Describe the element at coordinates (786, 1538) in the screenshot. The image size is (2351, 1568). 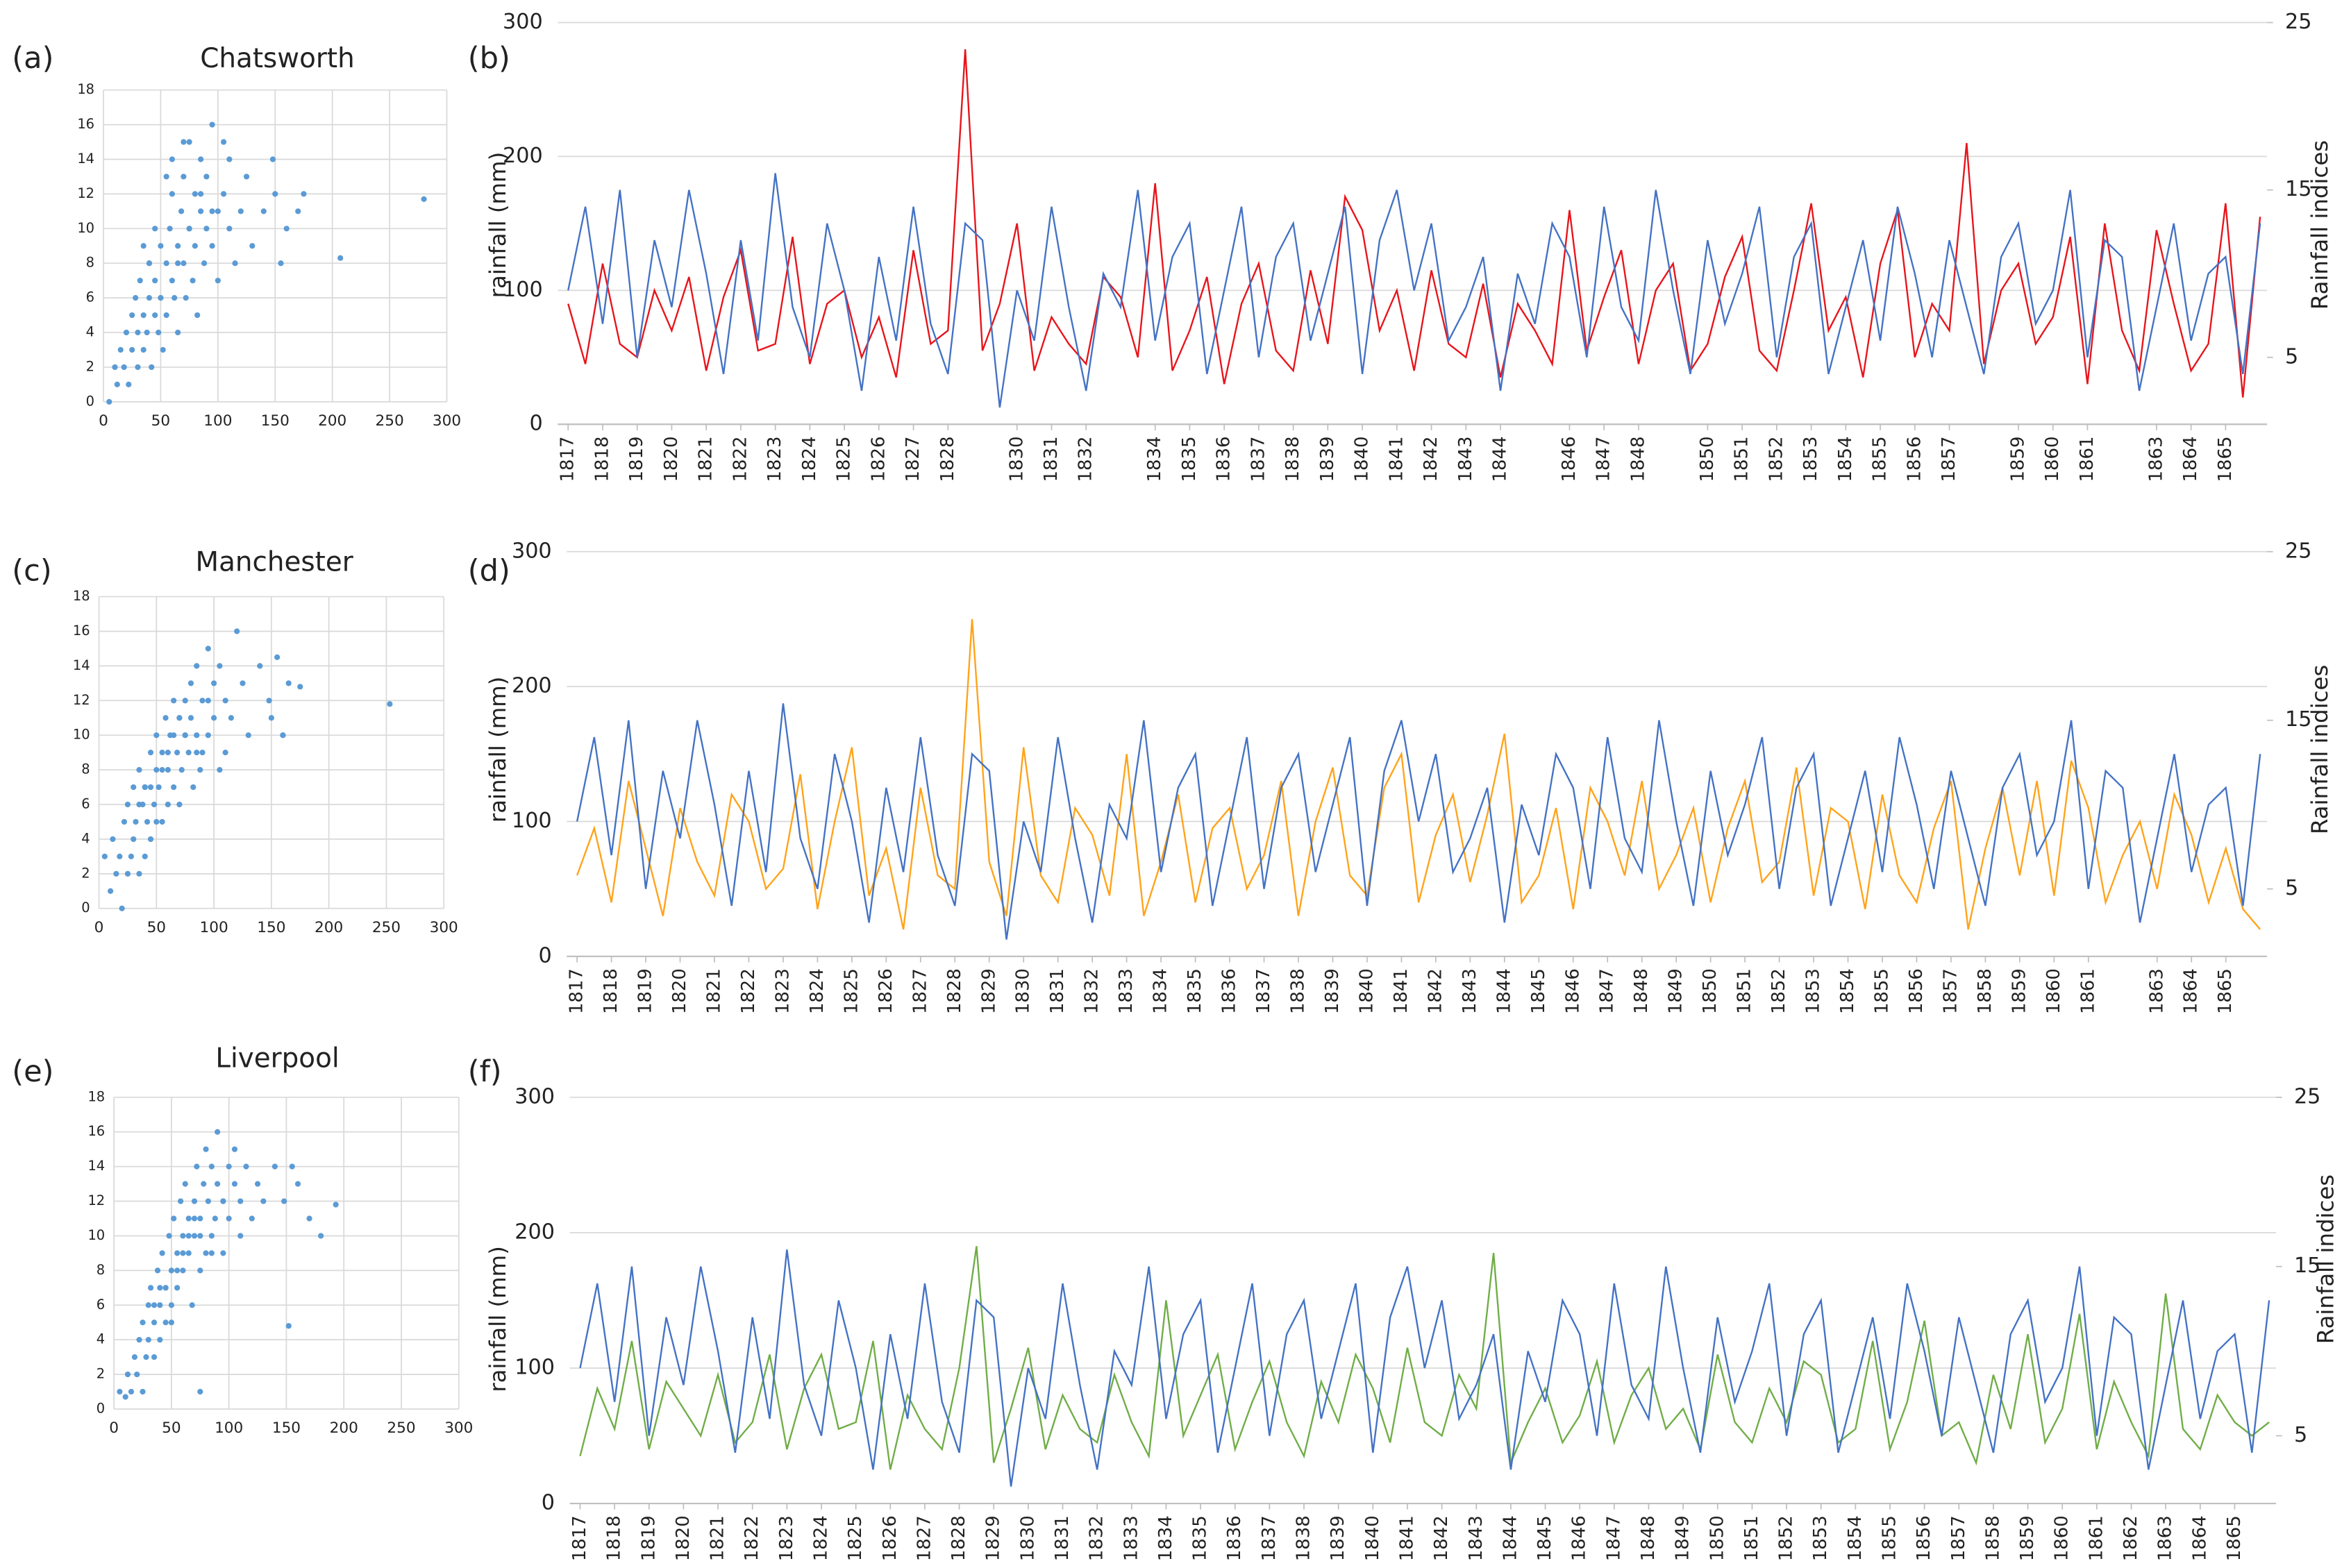
I see `x-tick-label: 1823` at that location.